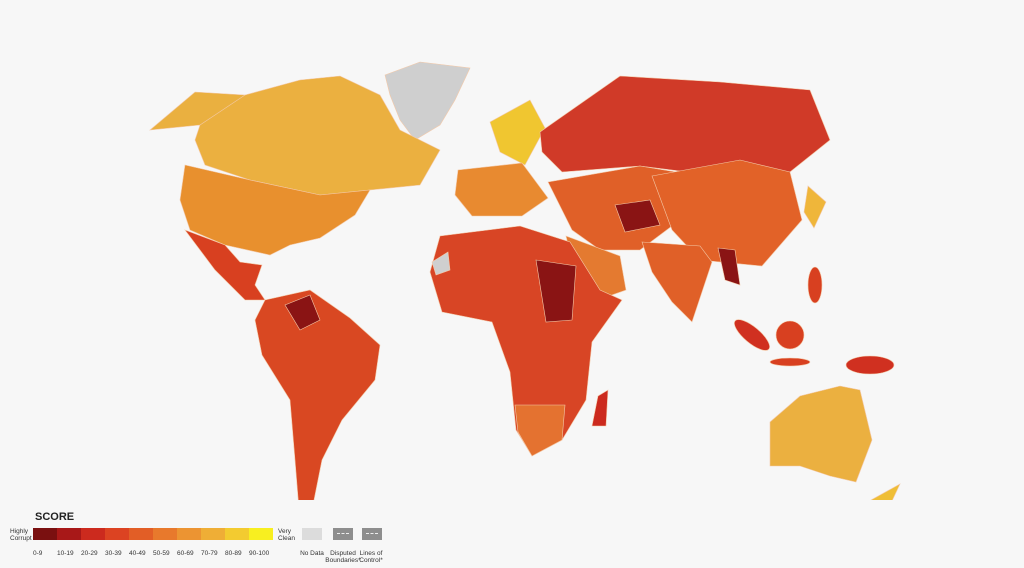  I want to click on southern-africa, so click(540, 430).